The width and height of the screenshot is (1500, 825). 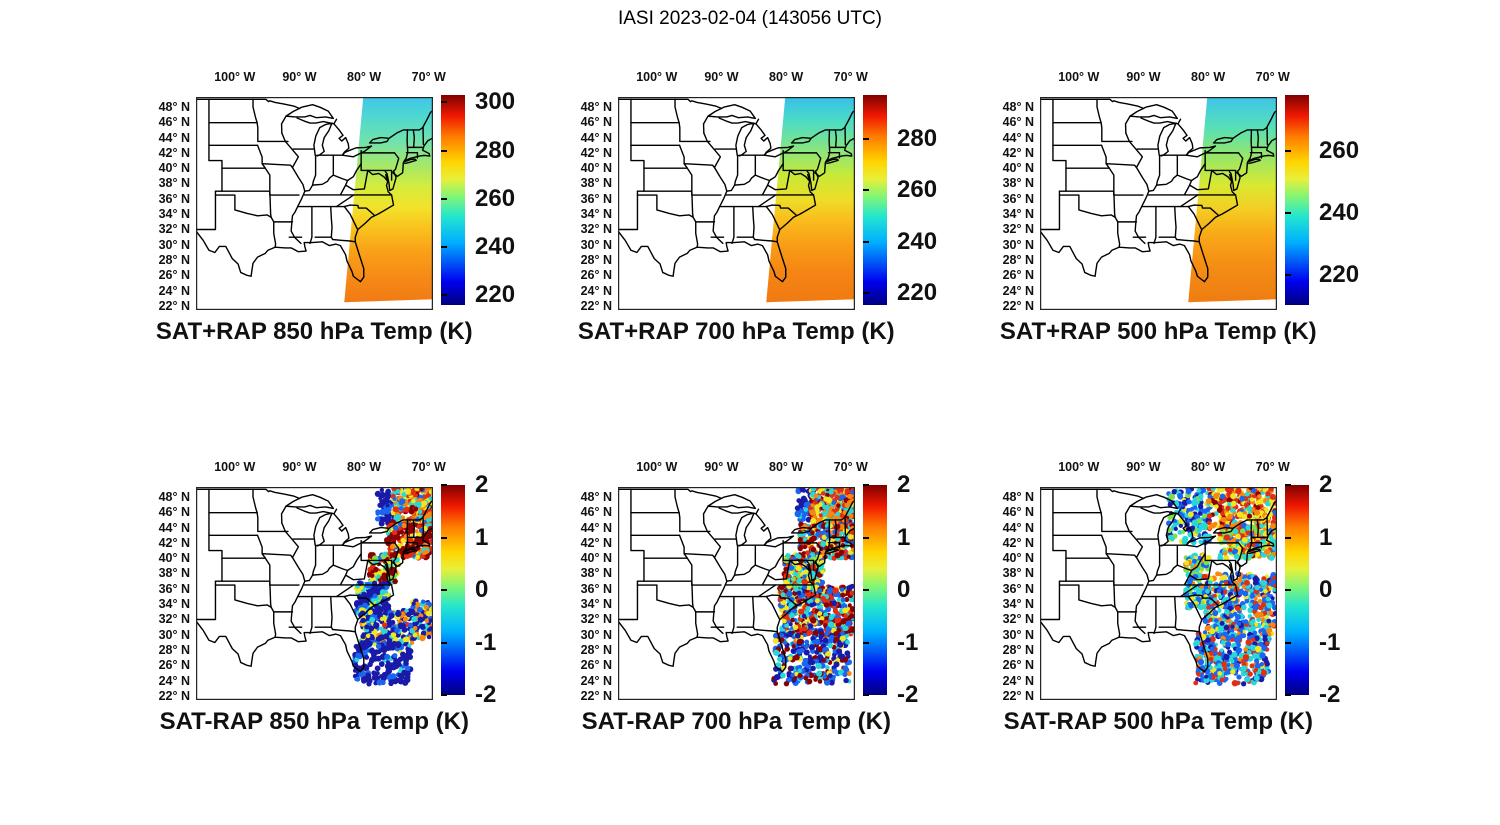 What do you see at coordinates (495, 247) in the screenshot?
I see `colorbar-tick-label: 240` at bounding box center [495, 247].